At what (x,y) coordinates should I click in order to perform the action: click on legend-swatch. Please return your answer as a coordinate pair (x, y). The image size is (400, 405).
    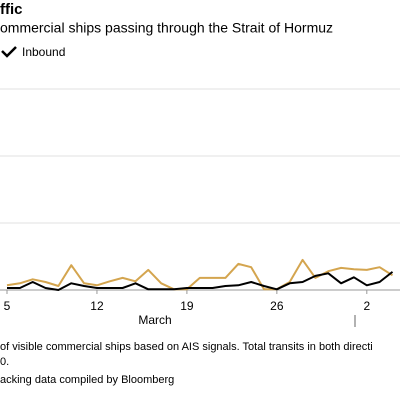
    Looking at the image, I should click on (9, 52).